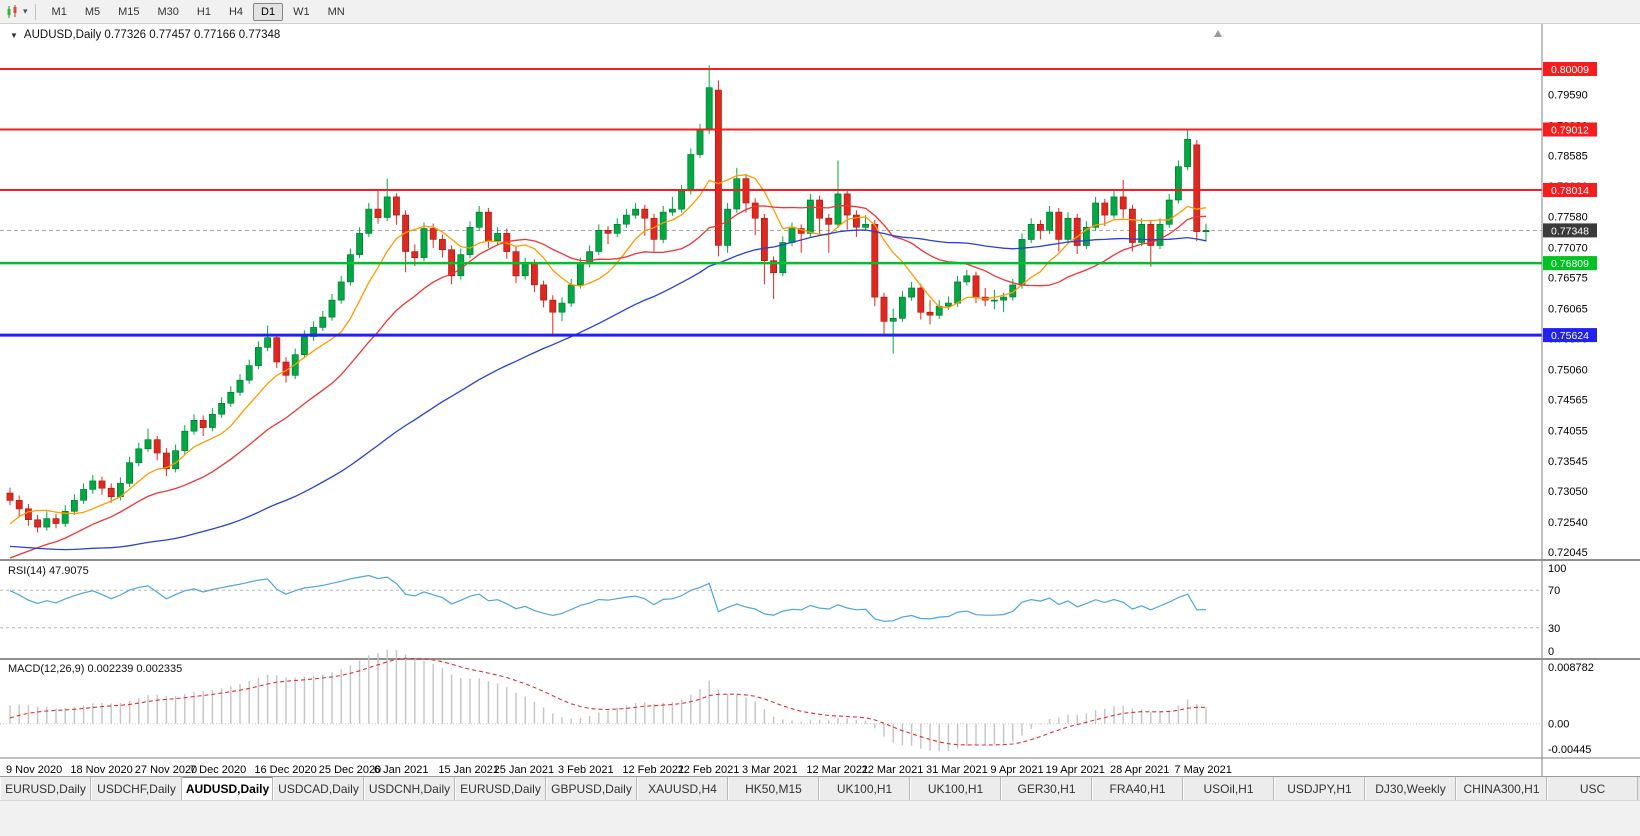 The image size is (1640, 836). I want to click on chart-tab-china300-h1: CHINA300,H1, so click(1501, 788).